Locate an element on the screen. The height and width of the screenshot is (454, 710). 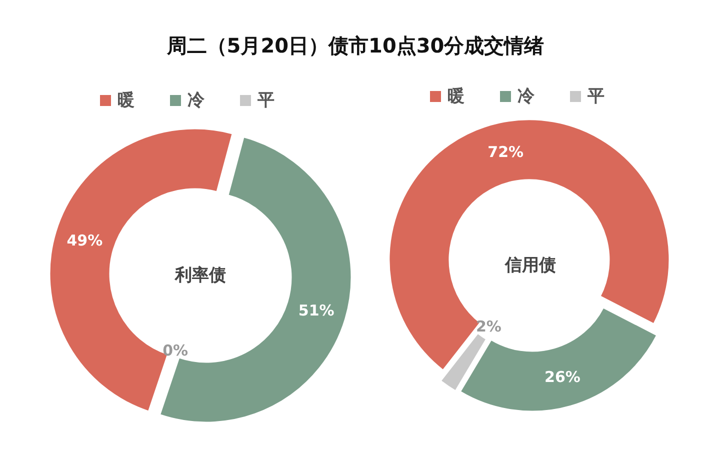
text: 0% is located at coordinates (175, 350).